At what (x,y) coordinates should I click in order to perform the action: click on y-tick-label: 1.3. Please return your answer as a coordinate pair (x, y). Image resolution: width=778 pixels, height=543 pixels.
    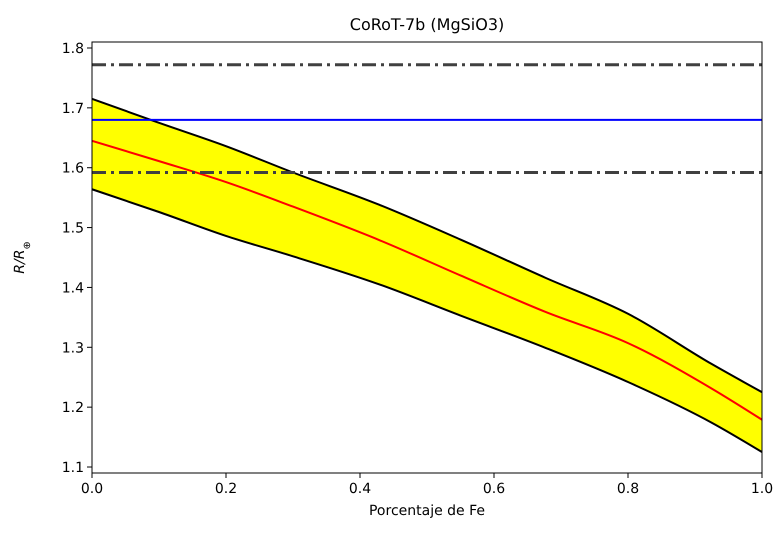
    Looking at the image, I should click on (73, 348).